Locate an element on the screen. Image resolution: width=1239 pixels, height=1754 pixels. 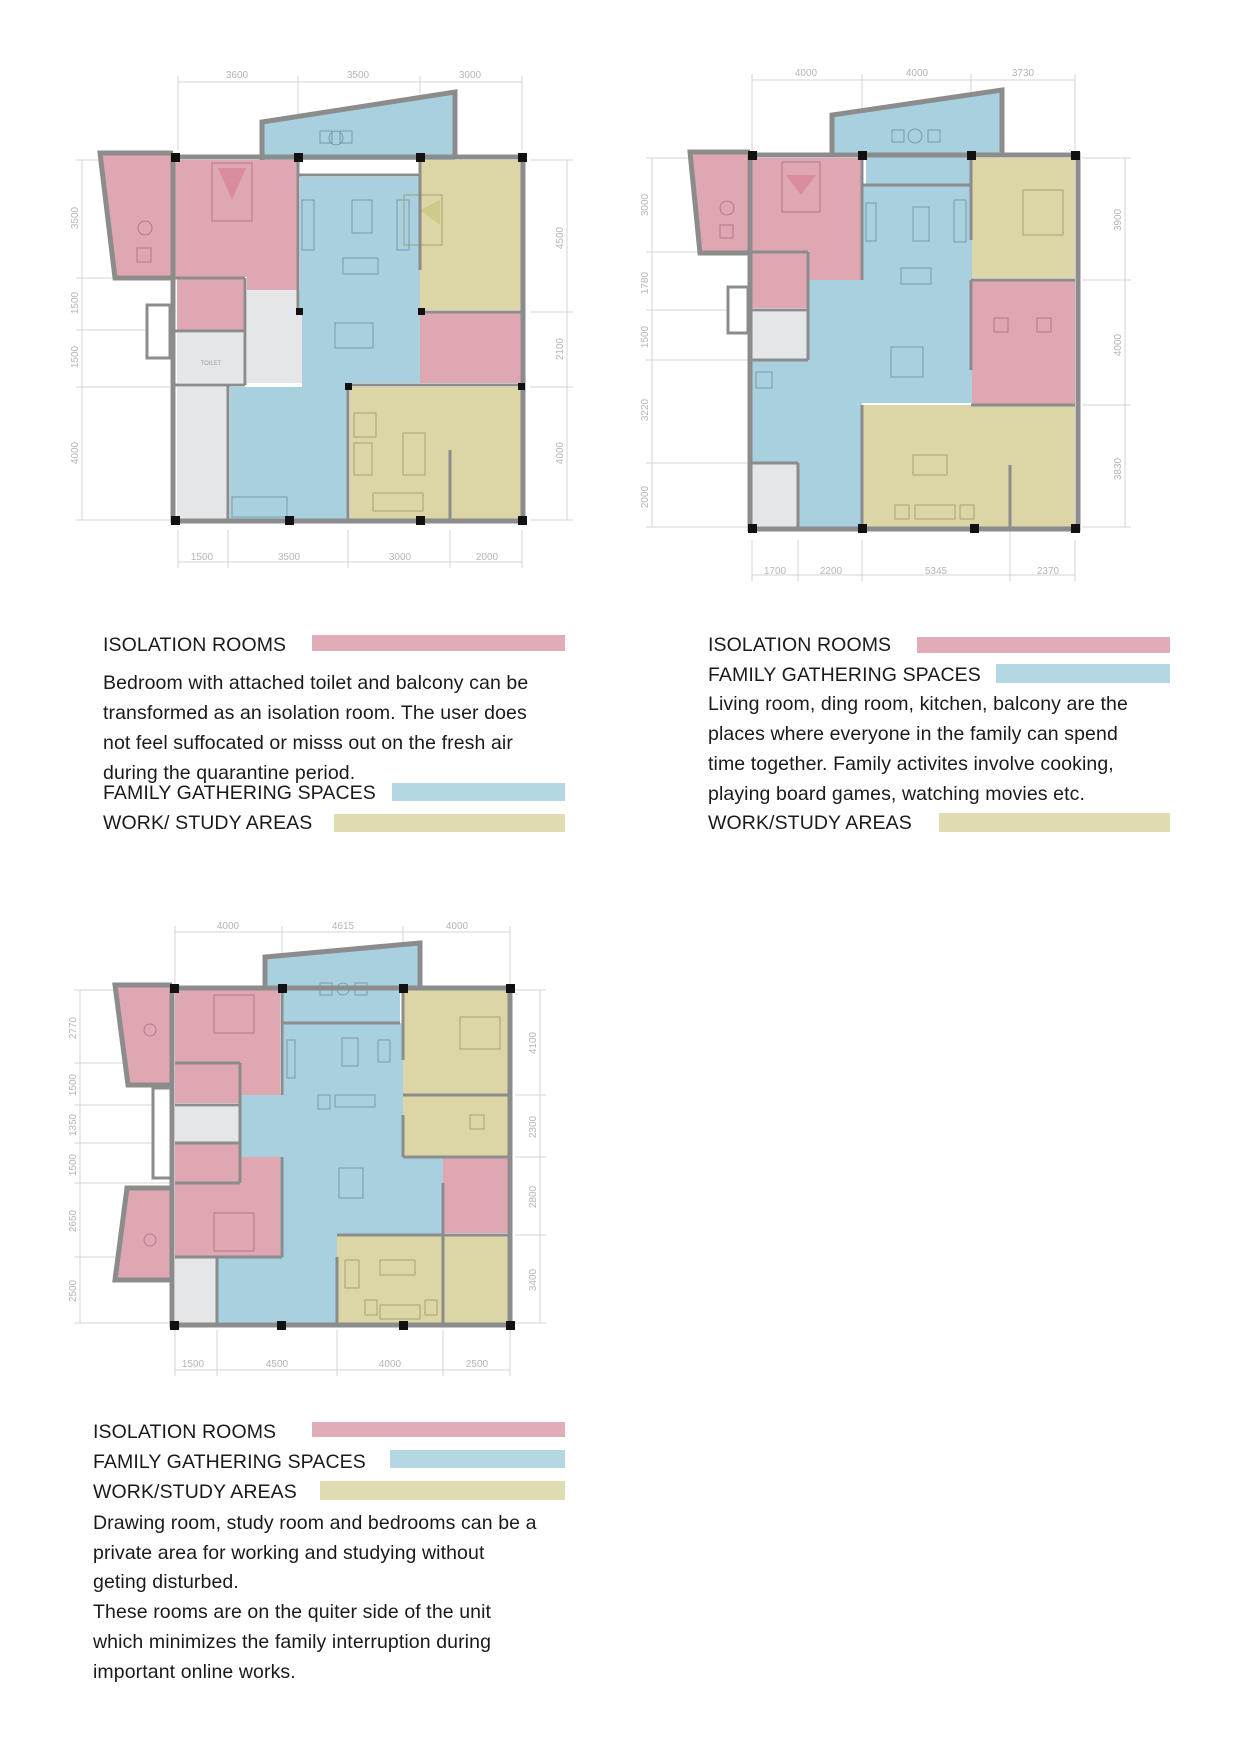
dim-left-2: 1500 is located at coordinates (75, 302).